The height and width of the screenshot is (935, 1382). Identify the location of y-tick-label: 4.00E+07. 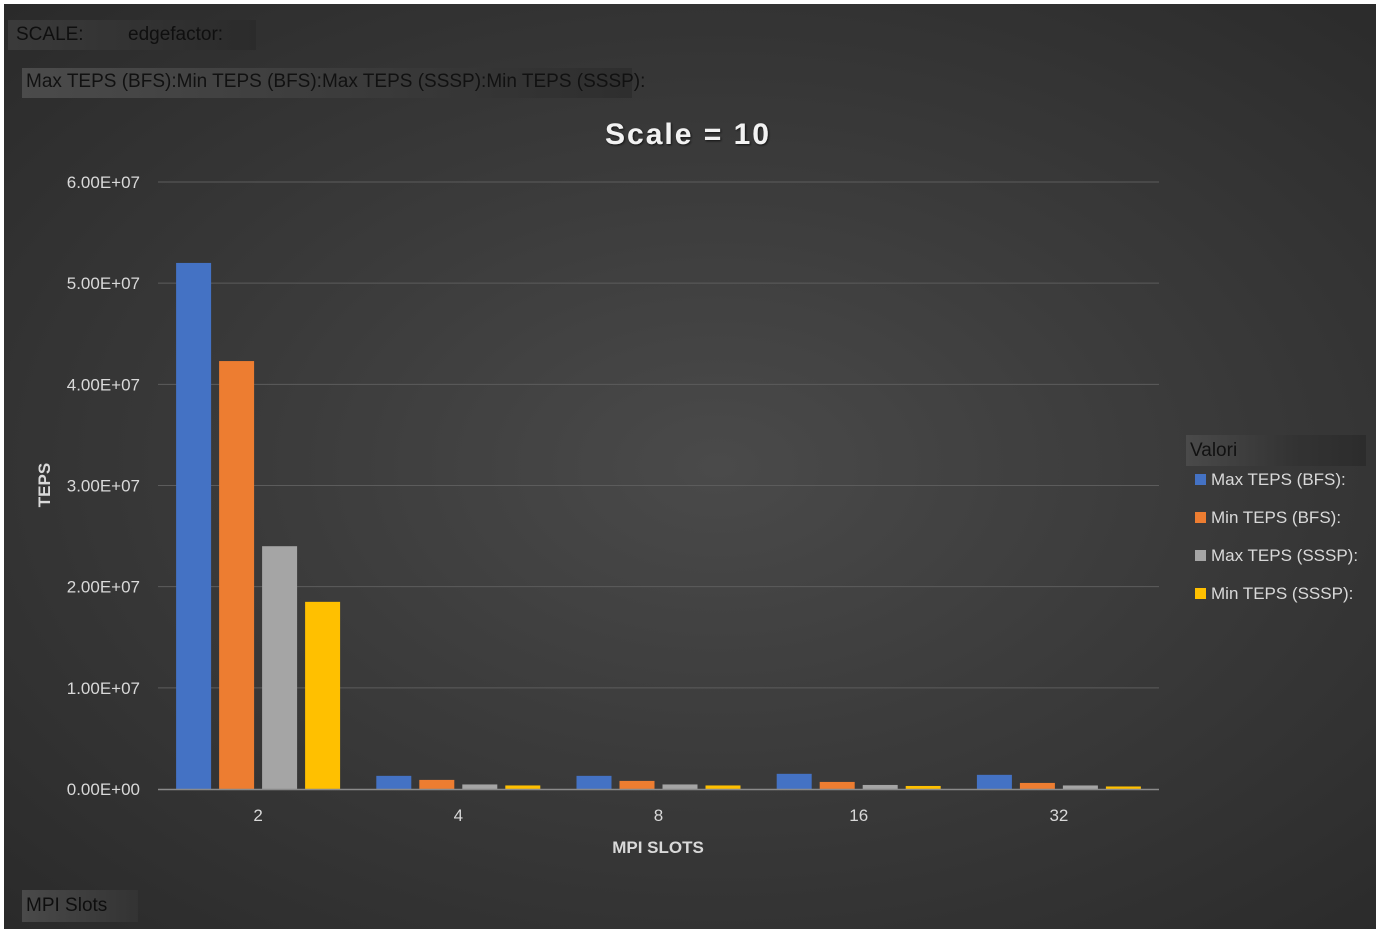
(103, 384).